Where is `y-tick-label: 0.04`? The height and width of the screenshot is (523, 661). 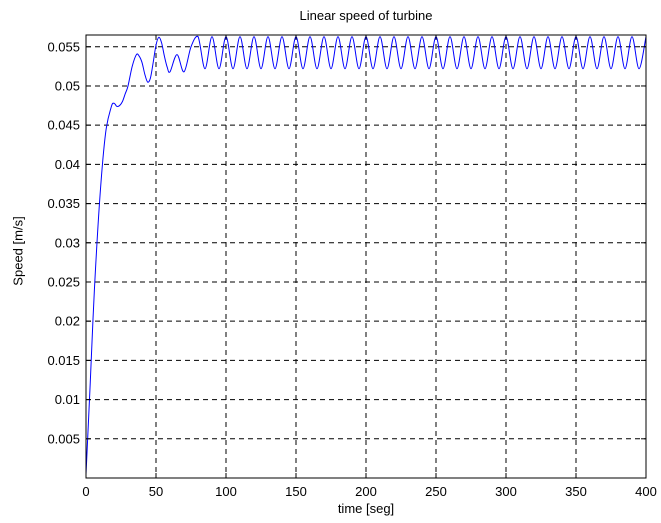
y-tick-label: 0.04 is located at coordinates (67, 164).